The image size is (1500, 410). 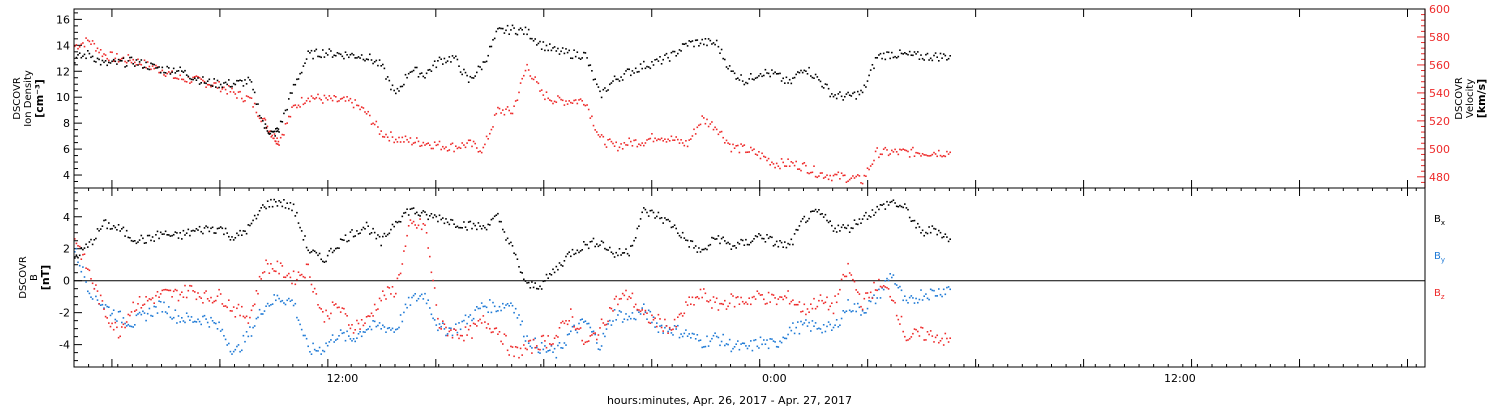 What do you see at coordinates (29, 98) in the screenshot?
I see `left-axis-title: DSCOVR Ion Density [cm⁻³]` at bounding box center [29, 98].